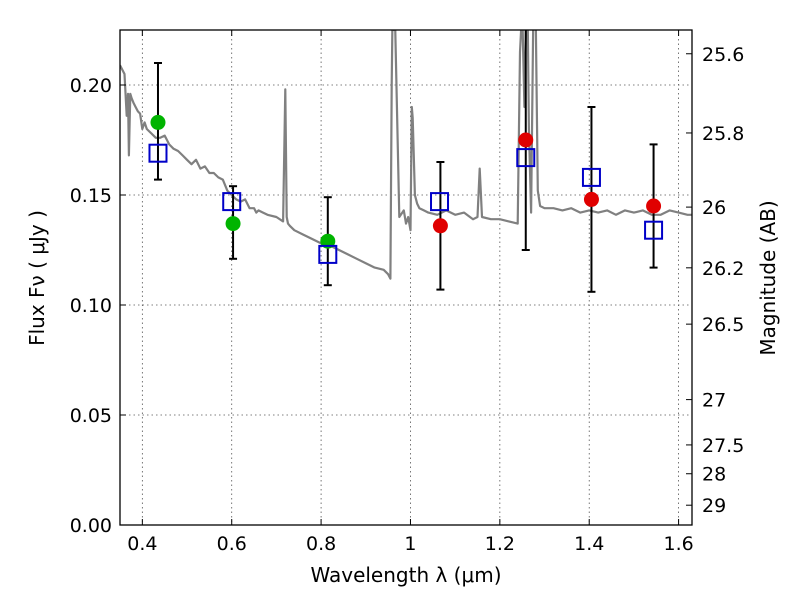  I want to click on x-tick-label: 0.8, so click(321, 544).